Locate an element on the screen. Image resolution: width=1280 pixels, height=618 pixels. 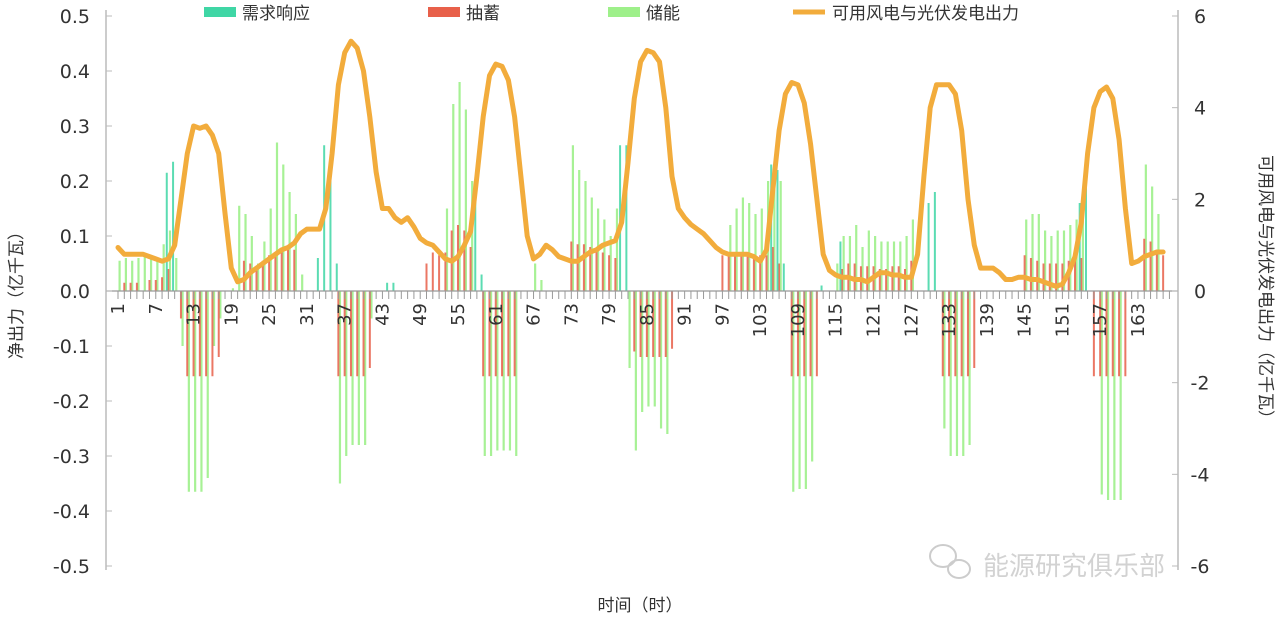
left-y-tick-label: -0.3 is located at coordinates (71, 457).